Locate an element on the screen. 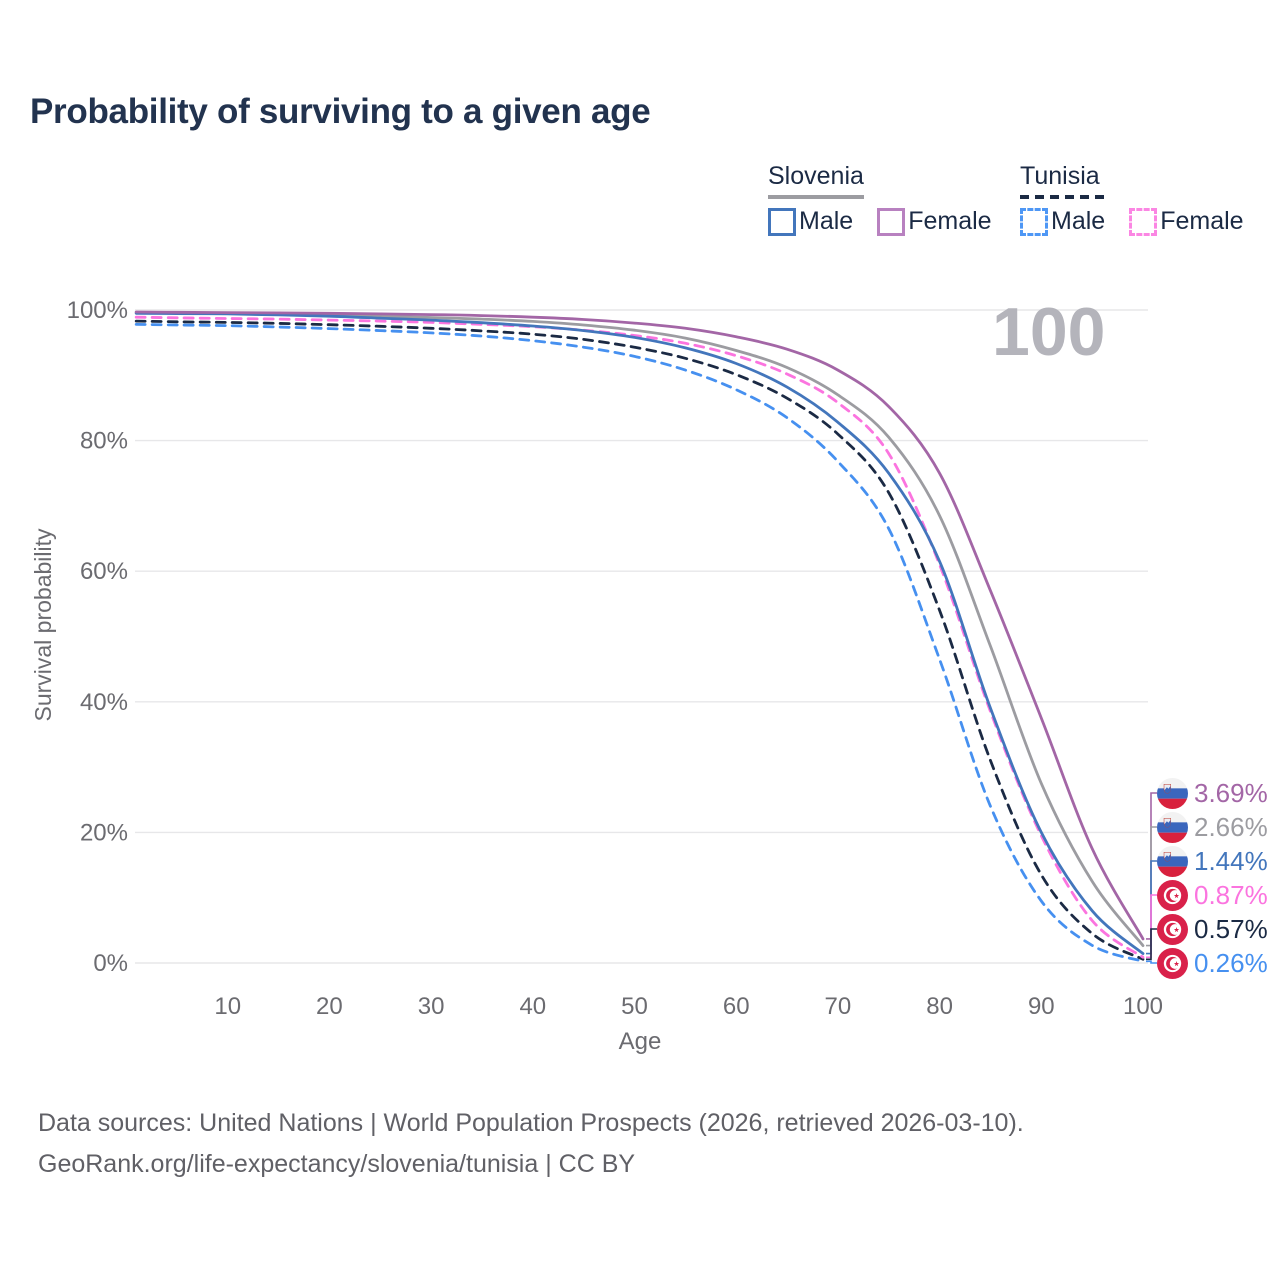  legend-country-tunisia: Tunisia is located at coordinates (1060, 176).